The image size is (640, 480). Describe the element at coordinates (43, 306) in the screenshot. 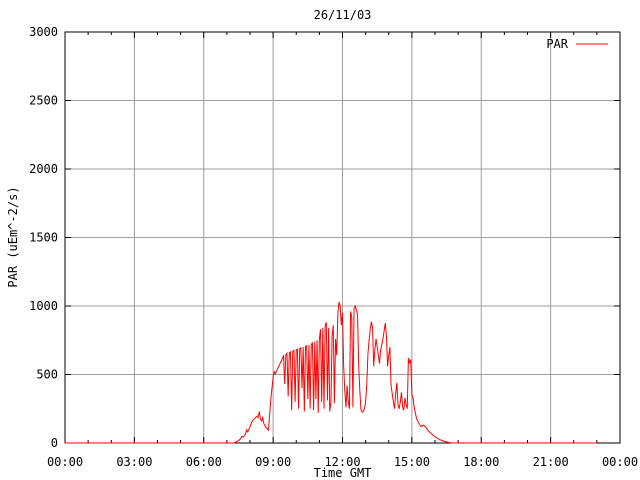

I see `y-tick-label: 1000` at that location.